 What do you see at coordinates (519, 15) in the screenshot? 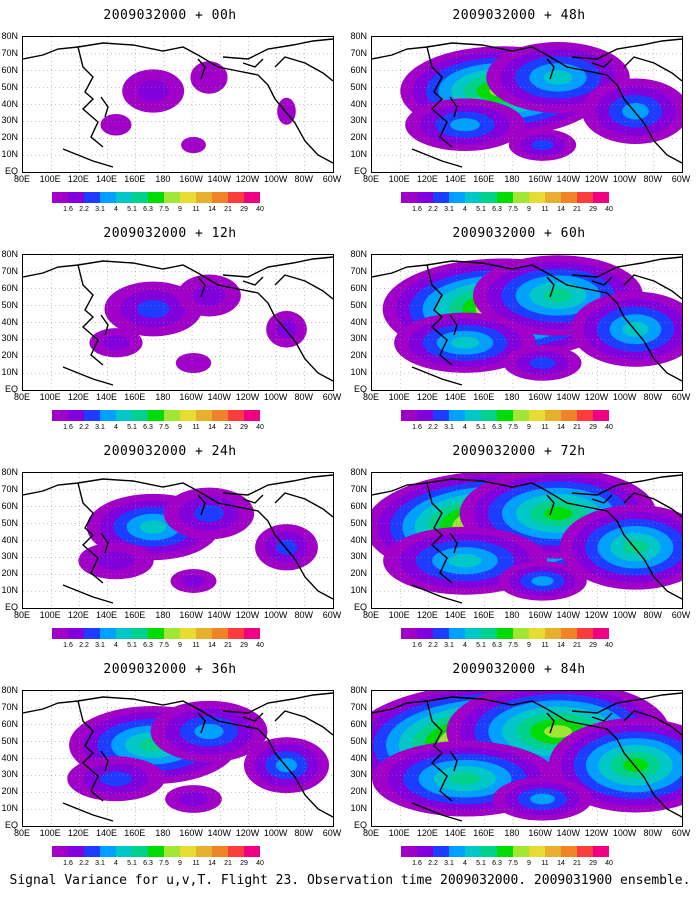
I see `panel-title: 2009032000 + 48h` at bounding box center [519, 15].